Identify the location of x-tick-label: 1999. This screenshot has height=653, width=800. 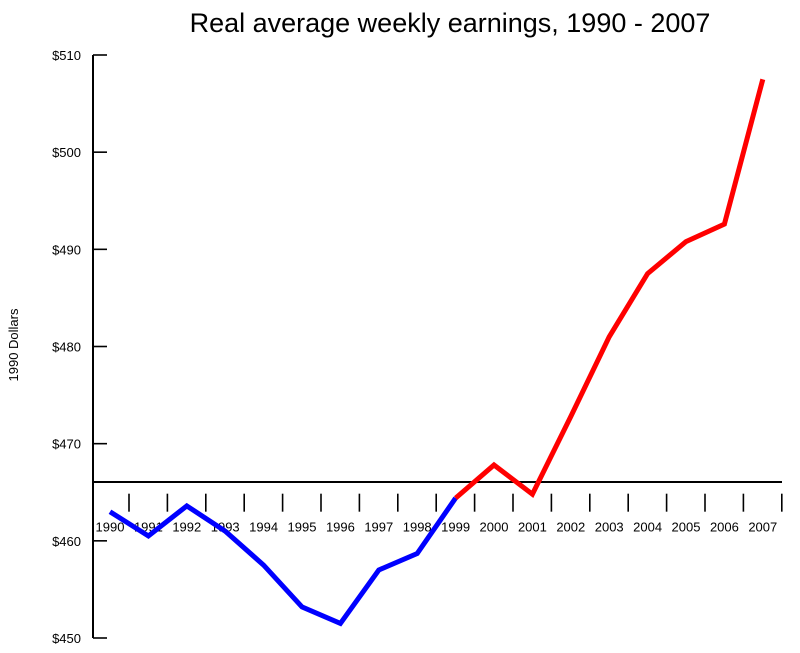
(455, 527).